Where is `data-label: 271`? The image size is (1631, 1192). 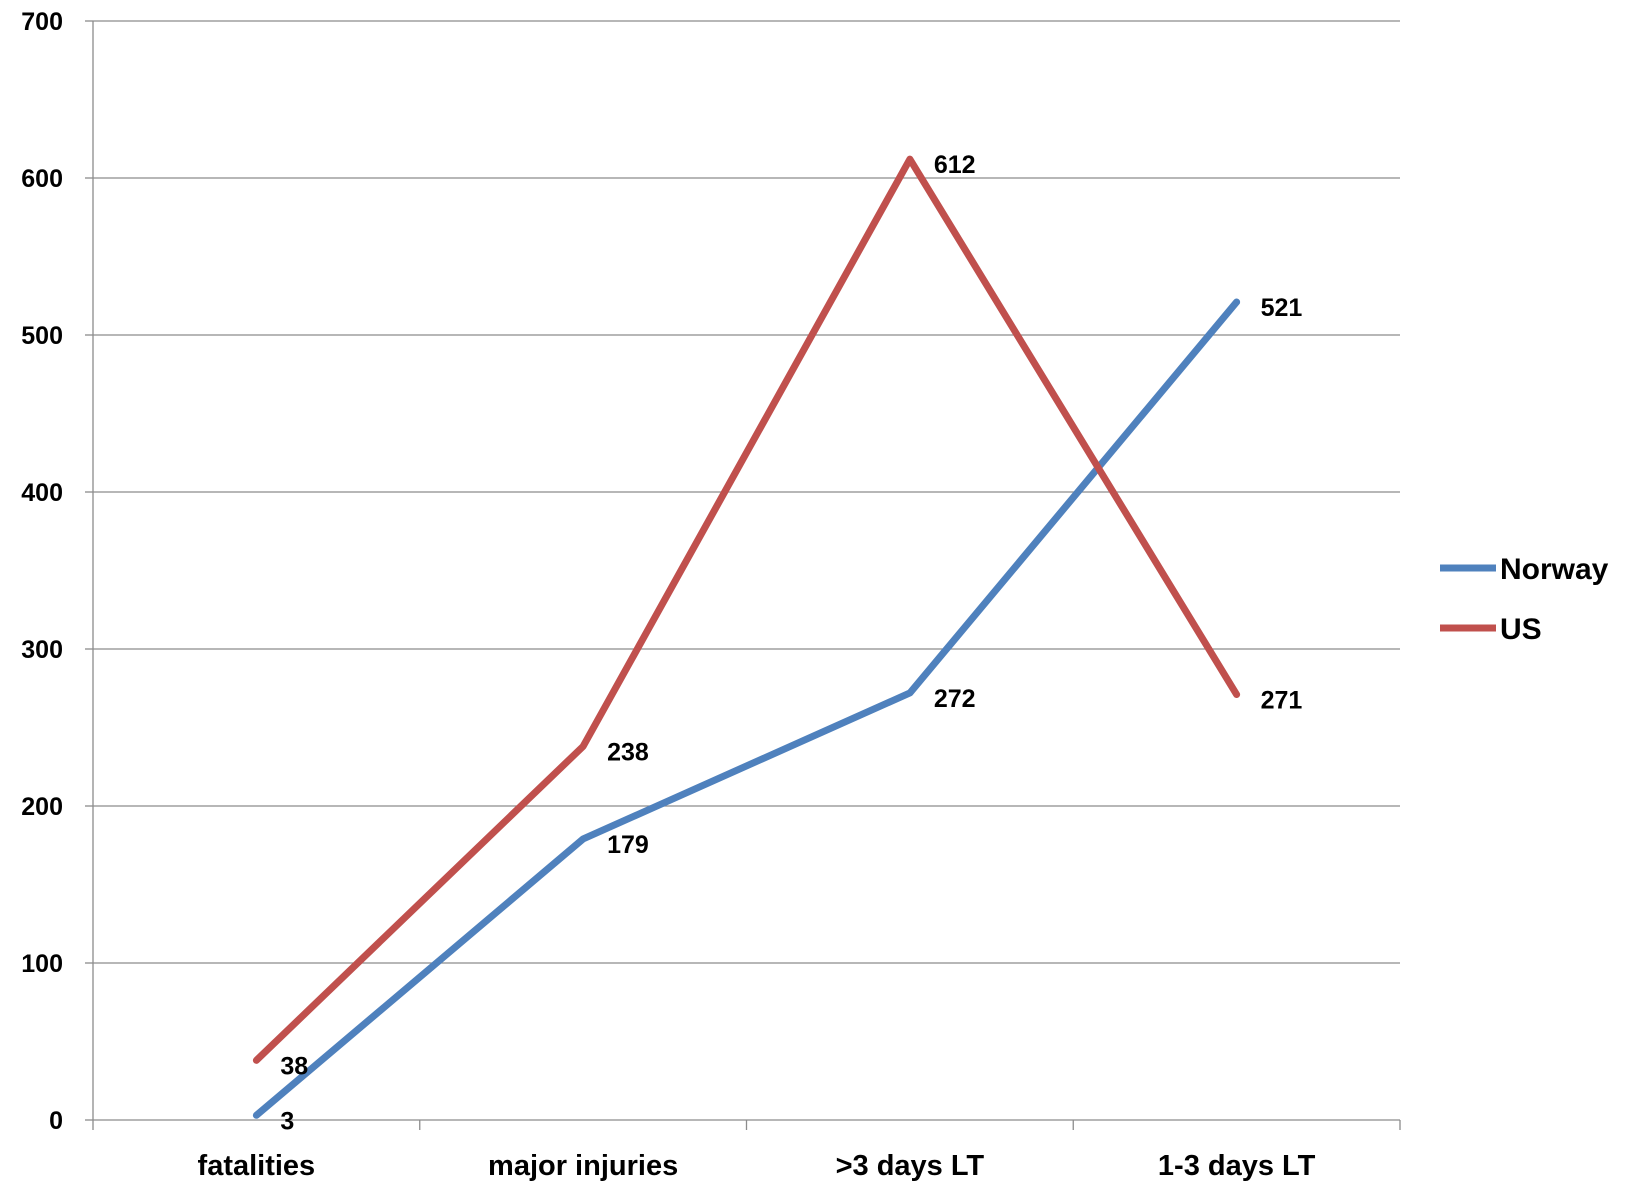
data-label: 271 is located at coordinates (1282, 701).